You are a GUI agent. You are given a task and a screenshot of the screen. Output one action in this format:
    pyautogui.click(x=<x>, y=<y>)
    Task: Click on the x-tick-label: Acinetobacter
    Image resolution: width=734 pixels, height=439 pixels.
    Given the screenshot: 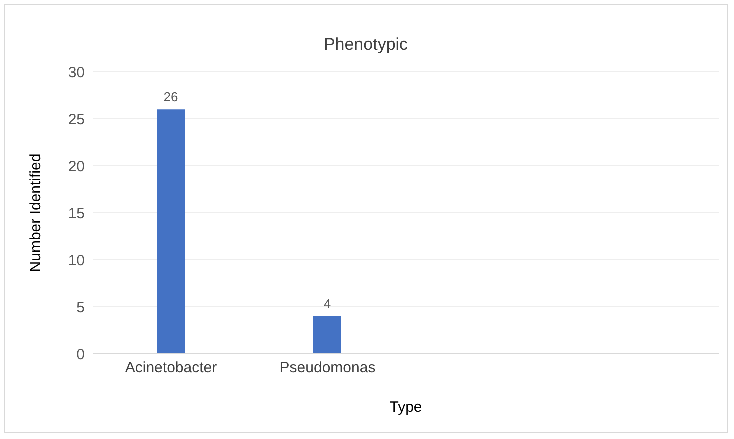 What is the action you would take?
    pyautogui.click(x=171, y=368)
    